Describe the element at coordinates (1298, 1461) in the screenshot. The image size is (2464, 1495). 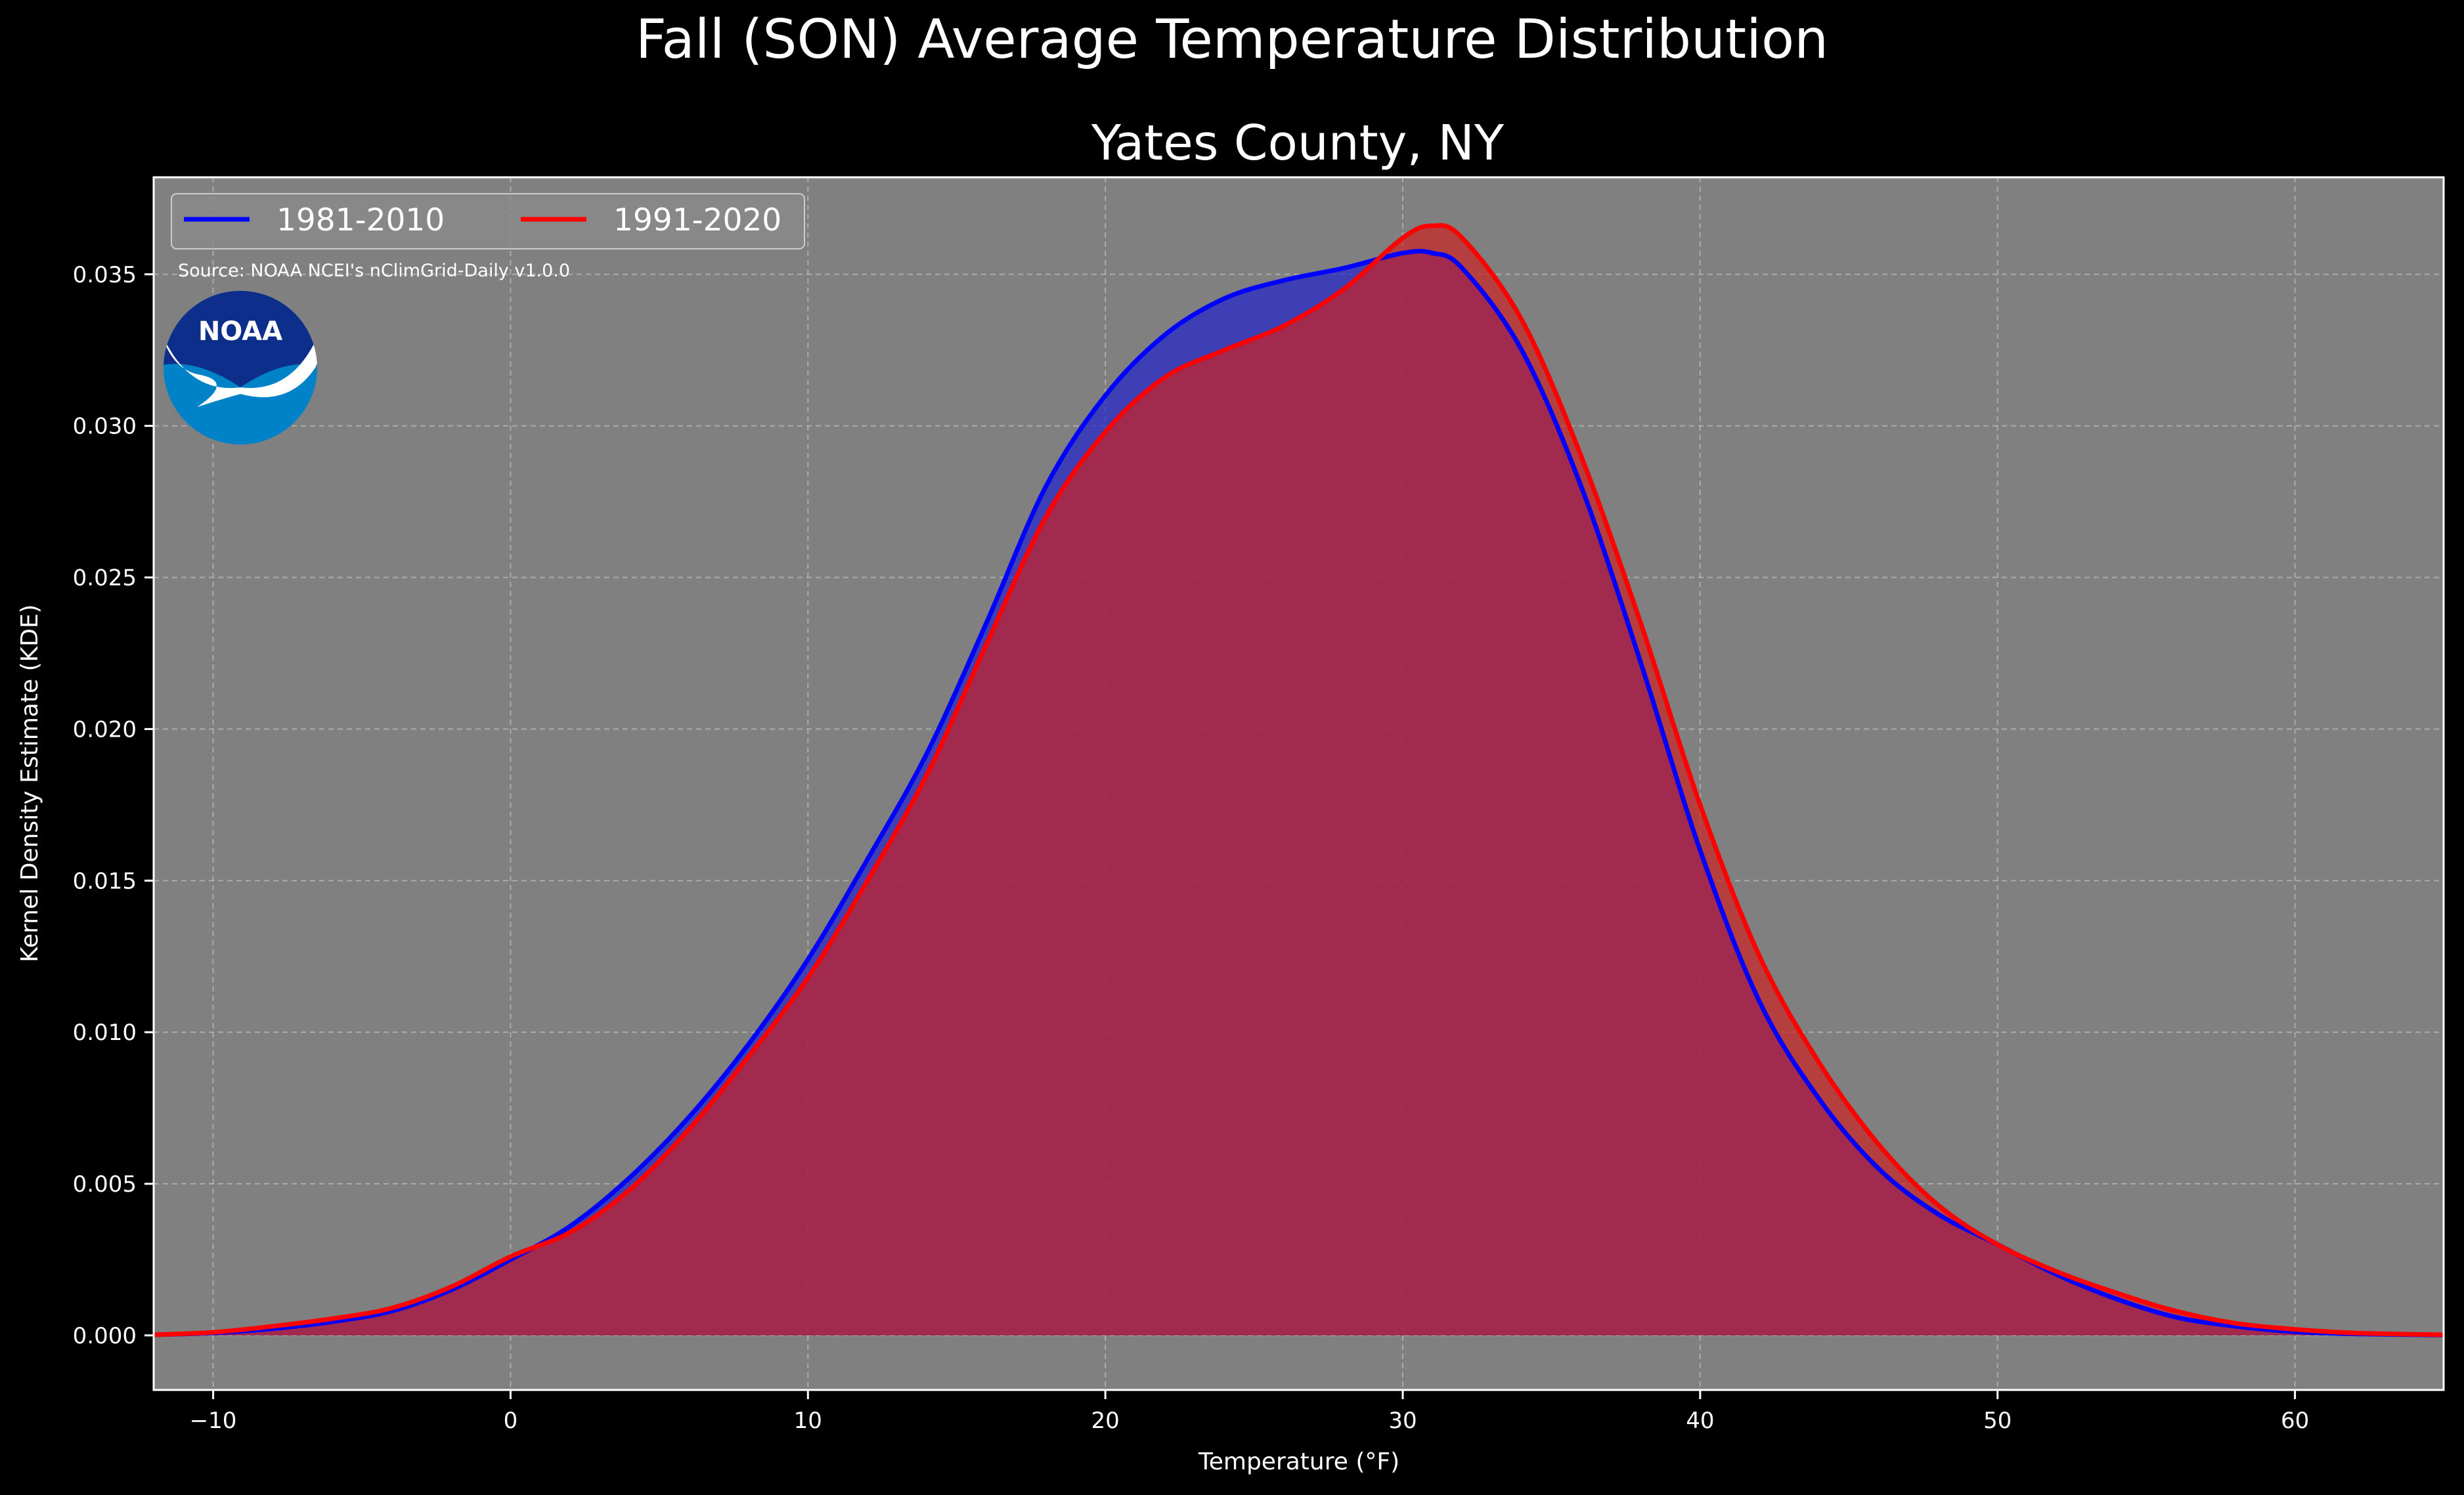
I see `x-axis-label: Temperature (°F)` at that location.